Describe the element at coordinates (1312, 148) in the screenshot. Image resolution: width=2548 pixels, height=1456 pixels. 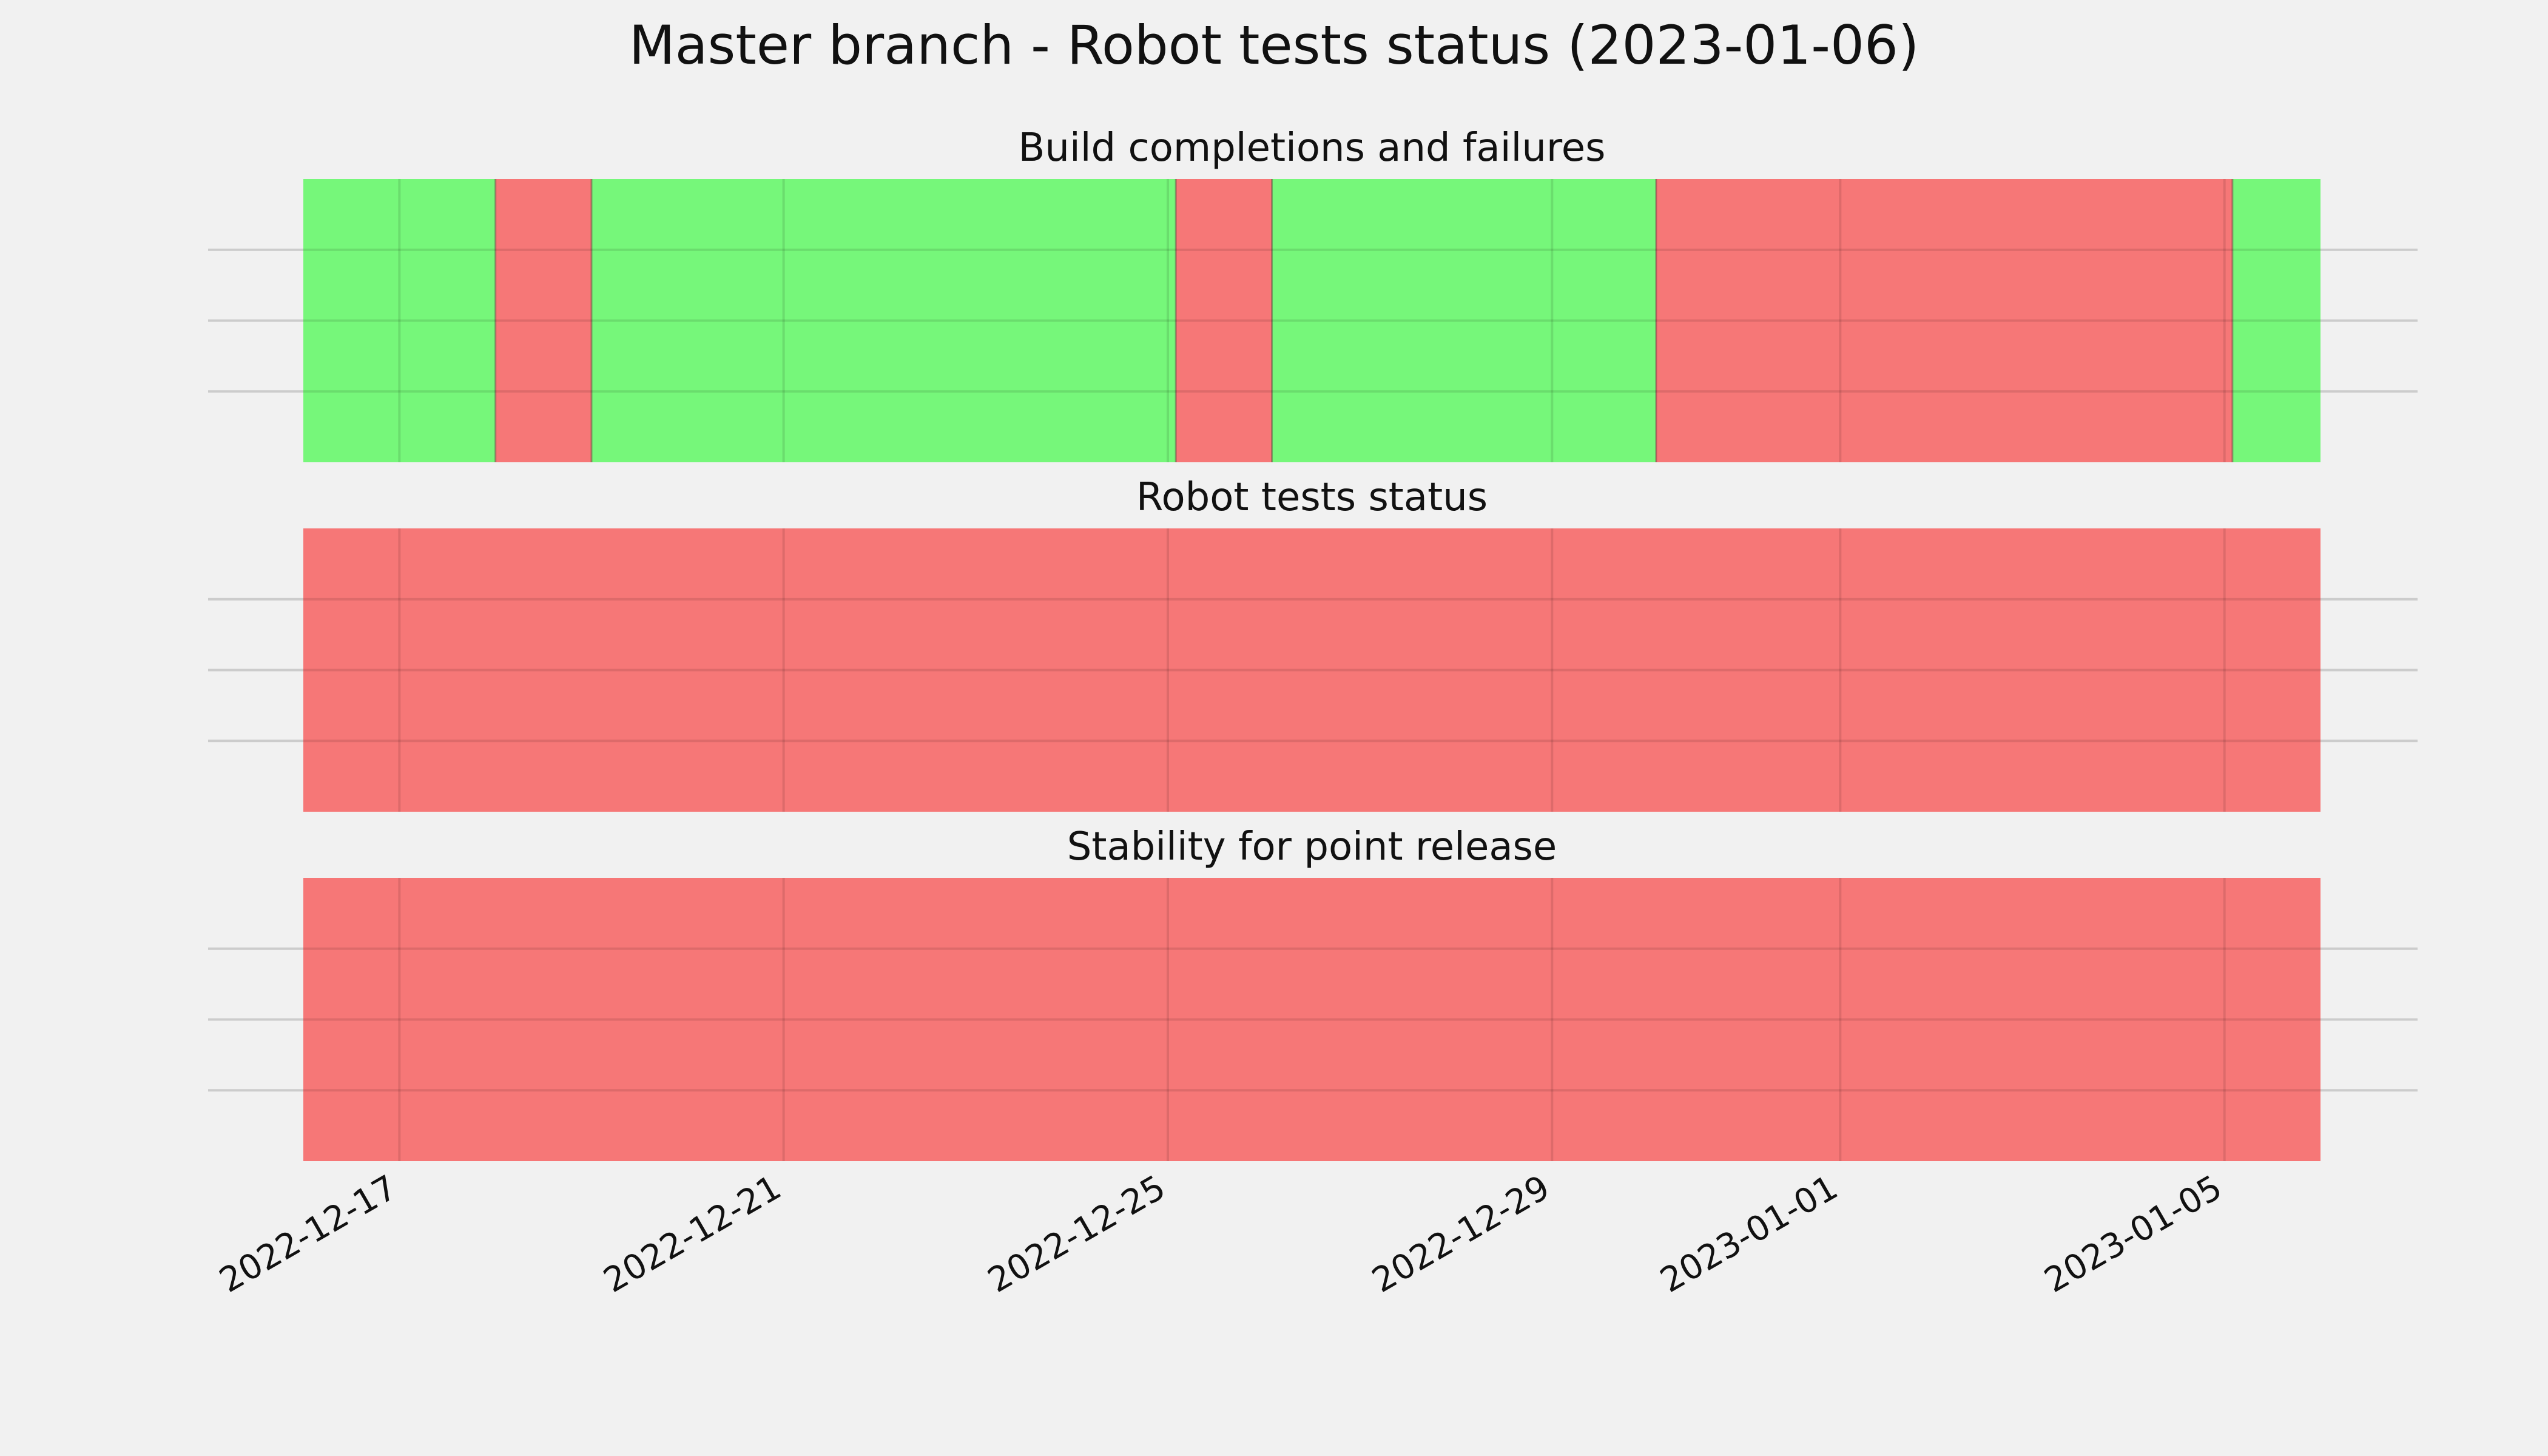
I see `panel-title: Build completions and failures` at that location.